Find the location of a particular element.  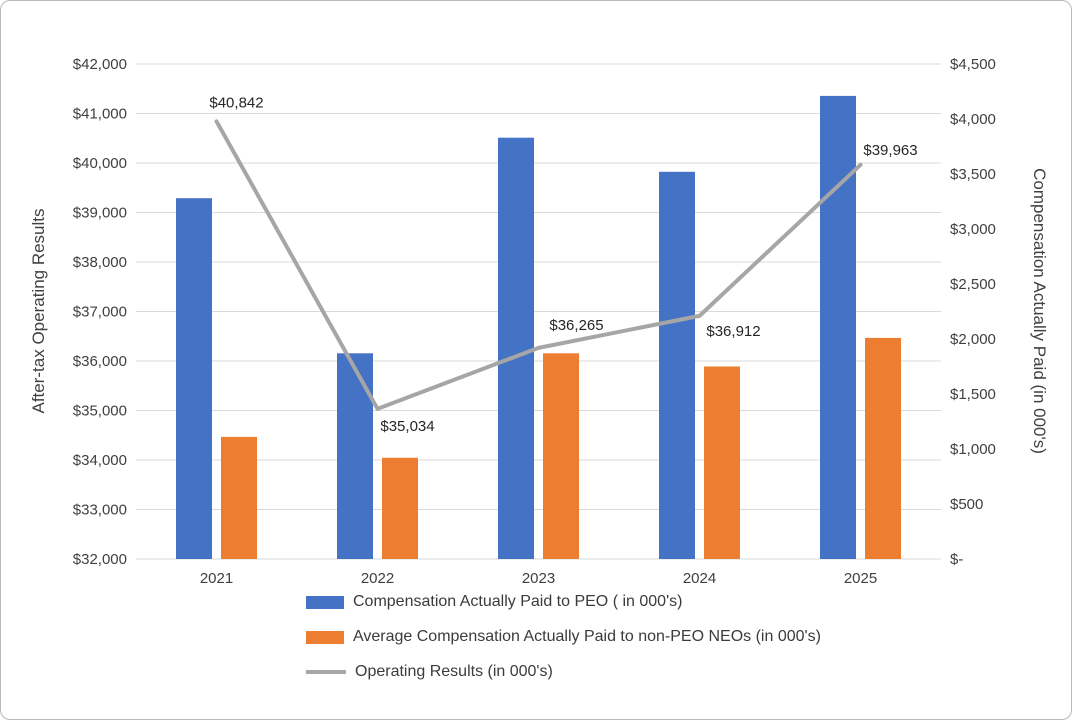

legend-swatch-operating-results-line is located at coordinates (326, 672).